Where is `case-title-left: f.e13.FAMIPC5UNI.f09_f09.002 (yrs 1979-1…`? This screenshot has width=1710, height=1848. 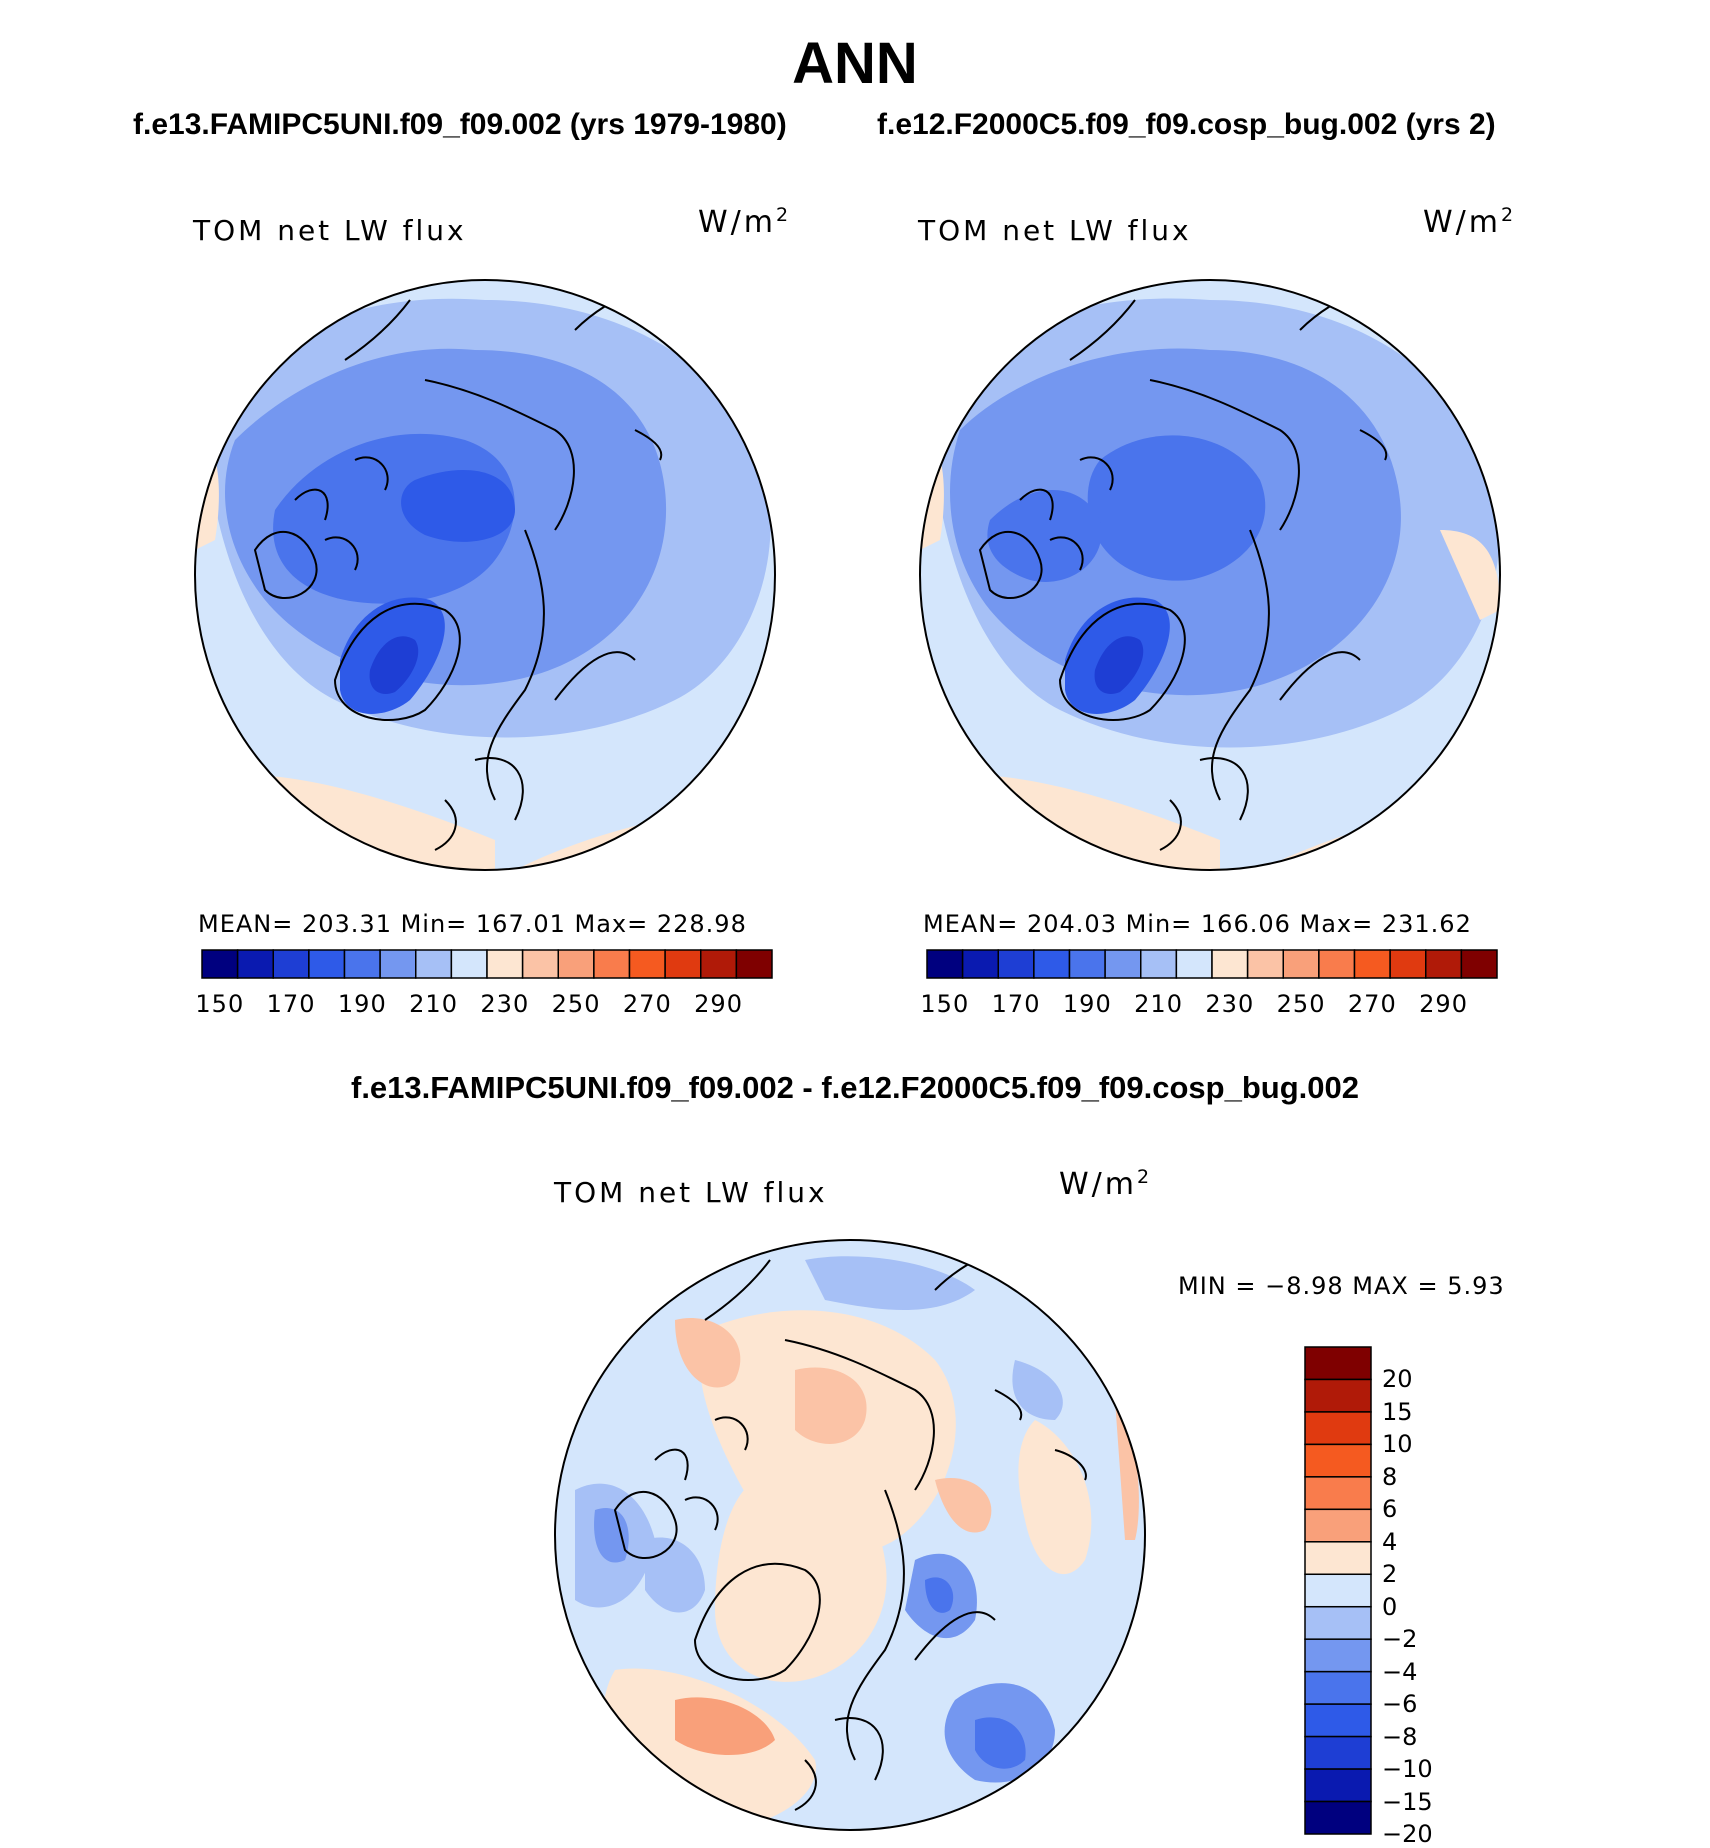
case-title-left: f.e13.FAMIPC5UNI.f09_f09.002 (yrs 1979-1… is located at coordinates (460, 124).